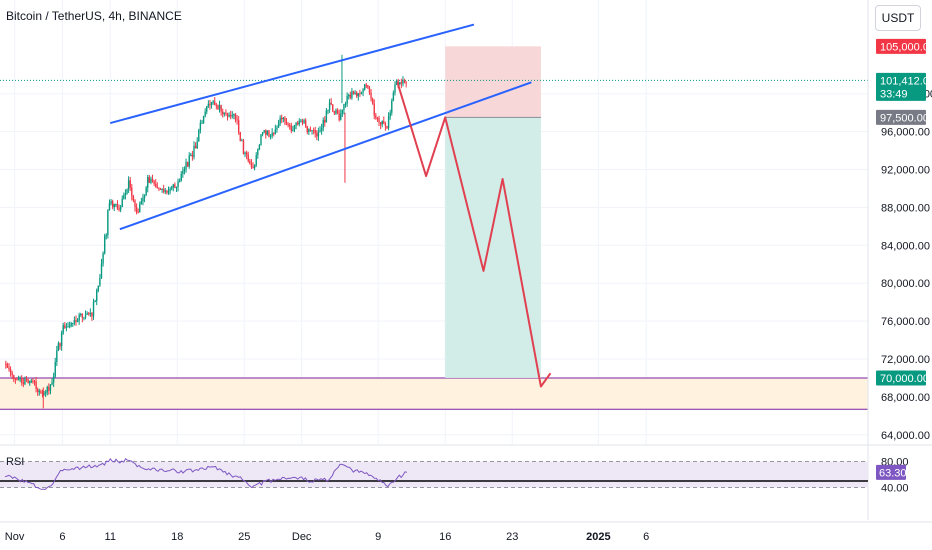  I want to click on channel-lower-line, so click(325, 156).